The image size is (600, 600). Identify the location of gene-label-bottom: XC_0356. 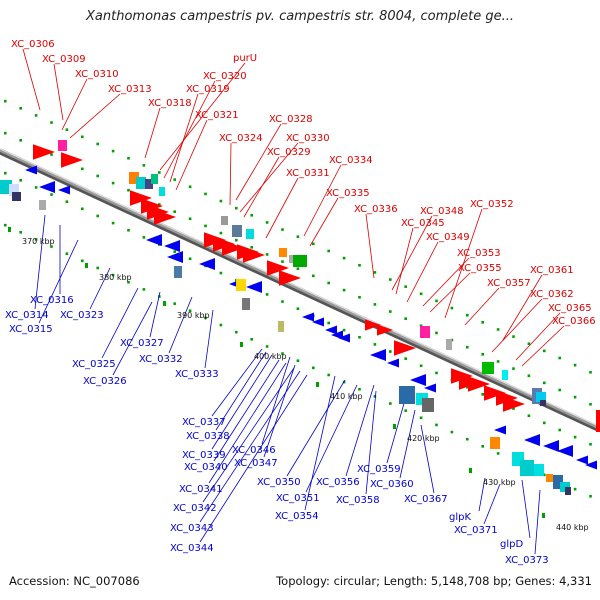
(338, 482).